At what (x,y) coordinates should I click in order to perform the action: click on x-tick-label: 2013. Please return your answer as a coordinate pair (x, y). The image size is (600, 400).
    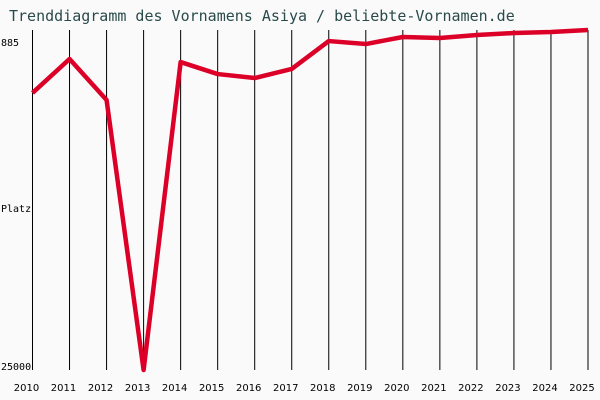
    Looking at the image, I should click on (137, 388).